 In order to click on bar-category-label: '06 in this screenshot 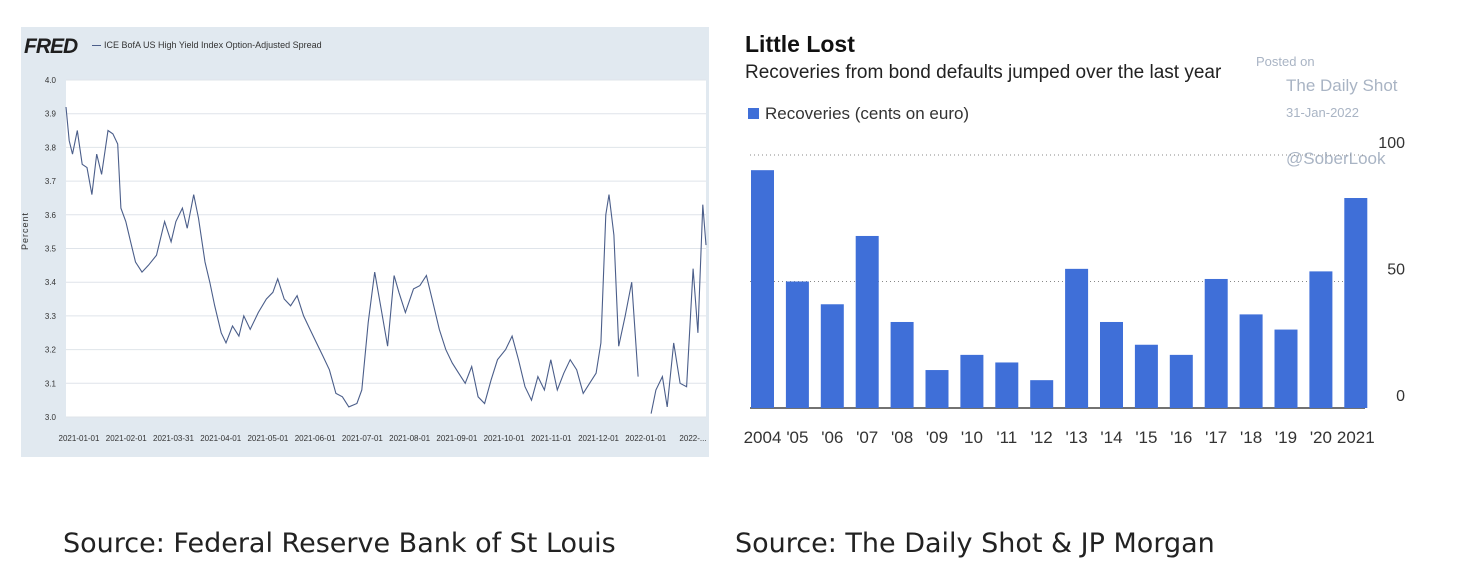, I will do `click(832, 437)`.